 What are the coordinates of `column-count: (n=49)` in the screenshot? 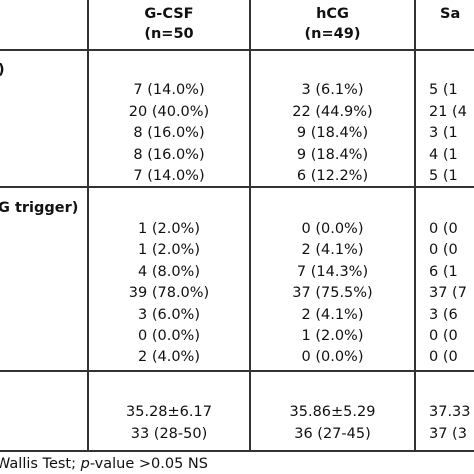 It's located at (332, 34).